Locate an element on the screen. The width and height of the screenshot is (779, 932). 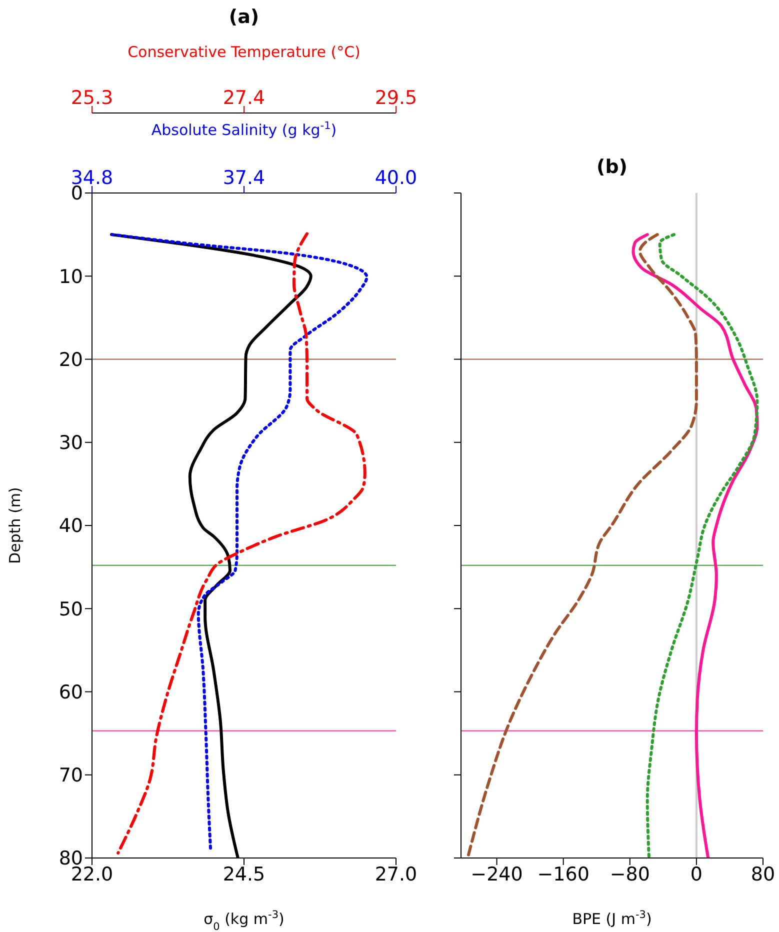
x-tick-label: 27.0 is located at coordinates (396, 874).